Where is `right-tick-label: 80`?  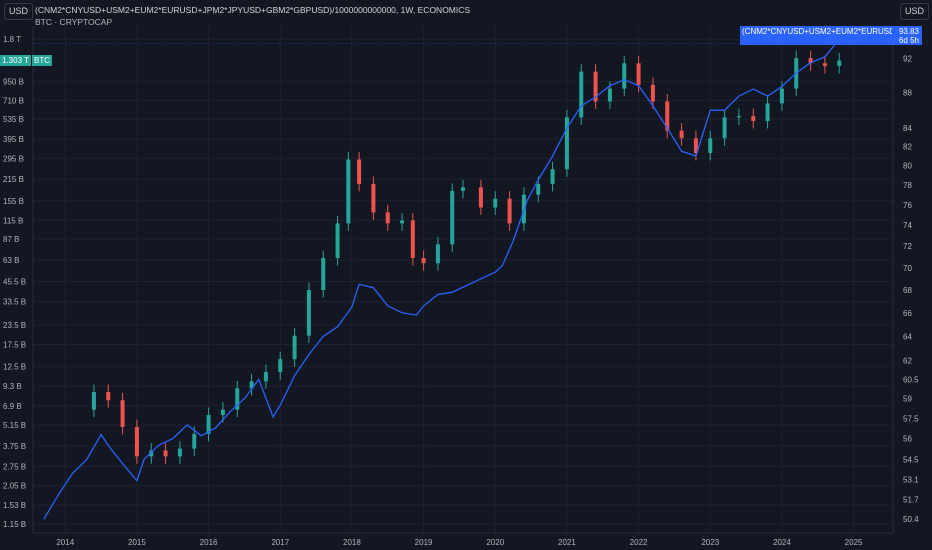 right-tick-label: 80 is located at coordinates (907, 166).